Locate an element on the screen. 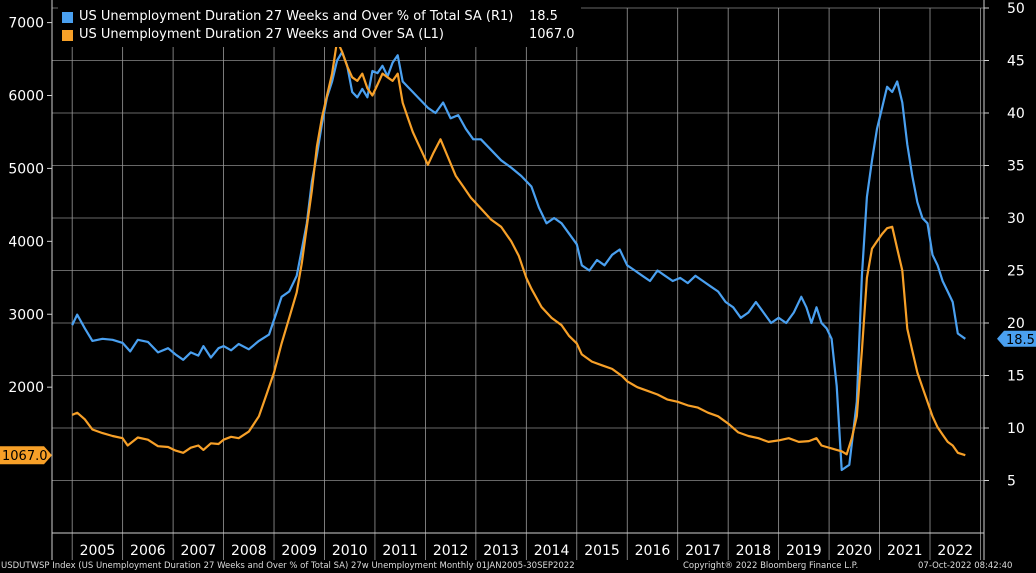 The height and width of the screenshot is (573, 1036). right-tick-label: 25 is located at coordinates (1016, 272).